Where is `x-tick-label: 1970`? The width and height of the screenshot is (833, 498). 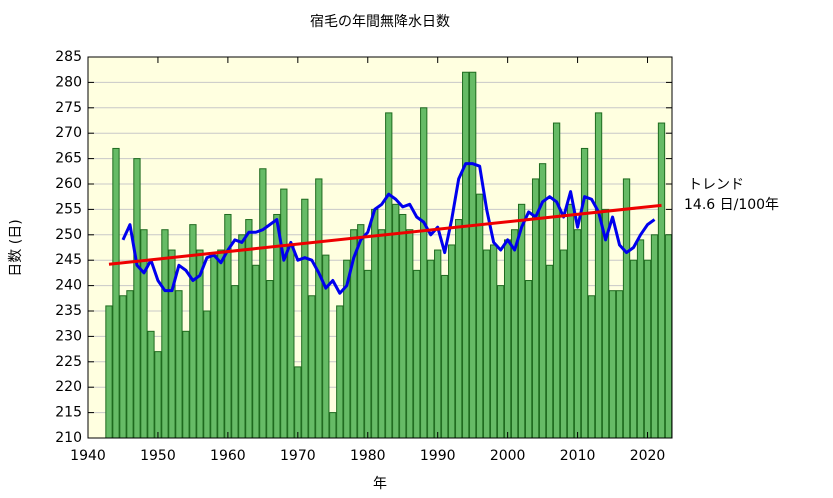 x-tick-label: 1970 is located at coordinates (298, 456).